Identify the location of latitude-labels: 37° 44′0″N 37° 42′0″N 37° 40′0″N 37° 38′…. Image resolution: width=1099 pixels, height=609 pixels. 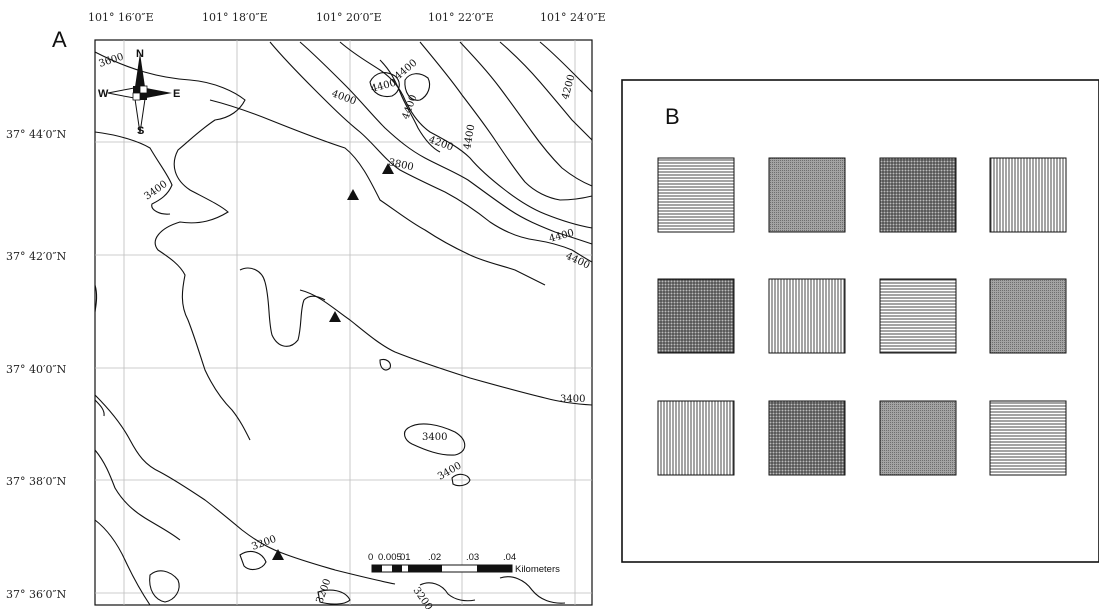
(36, 364).